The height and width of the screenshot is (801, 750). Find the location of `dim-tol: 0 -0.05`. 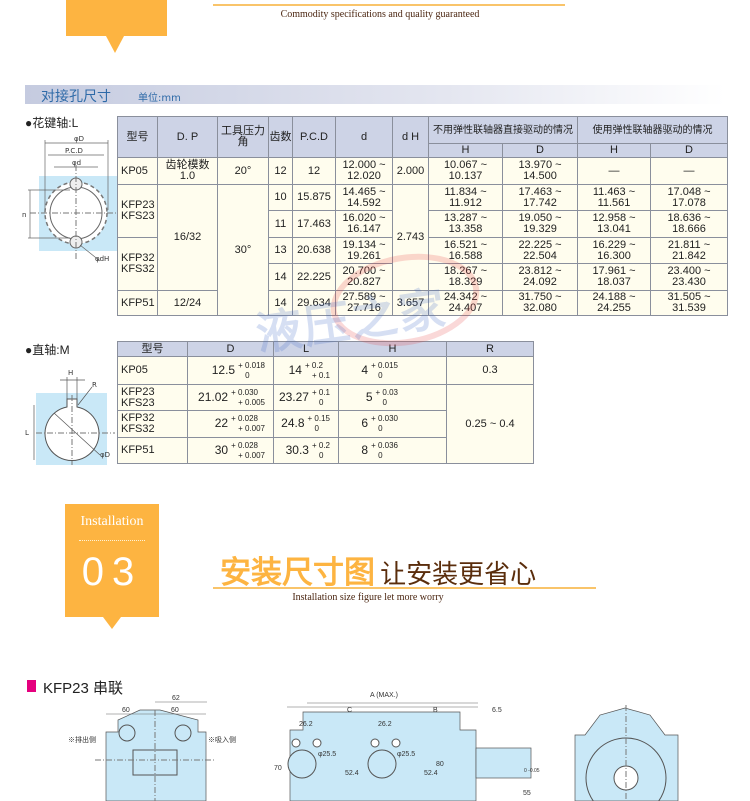

dim-tol: 0 -0.05 is located at coordinates (532, 771).